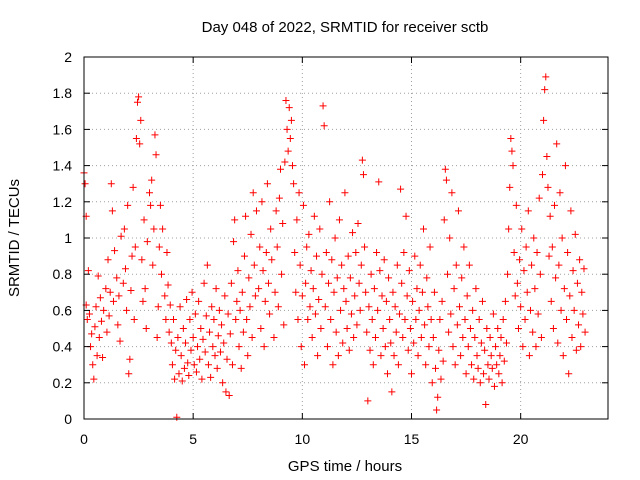  Describe the element at coordinates (345, 466) in the screenshot. I see `x-axis-label: GPS time / hours` at that location.